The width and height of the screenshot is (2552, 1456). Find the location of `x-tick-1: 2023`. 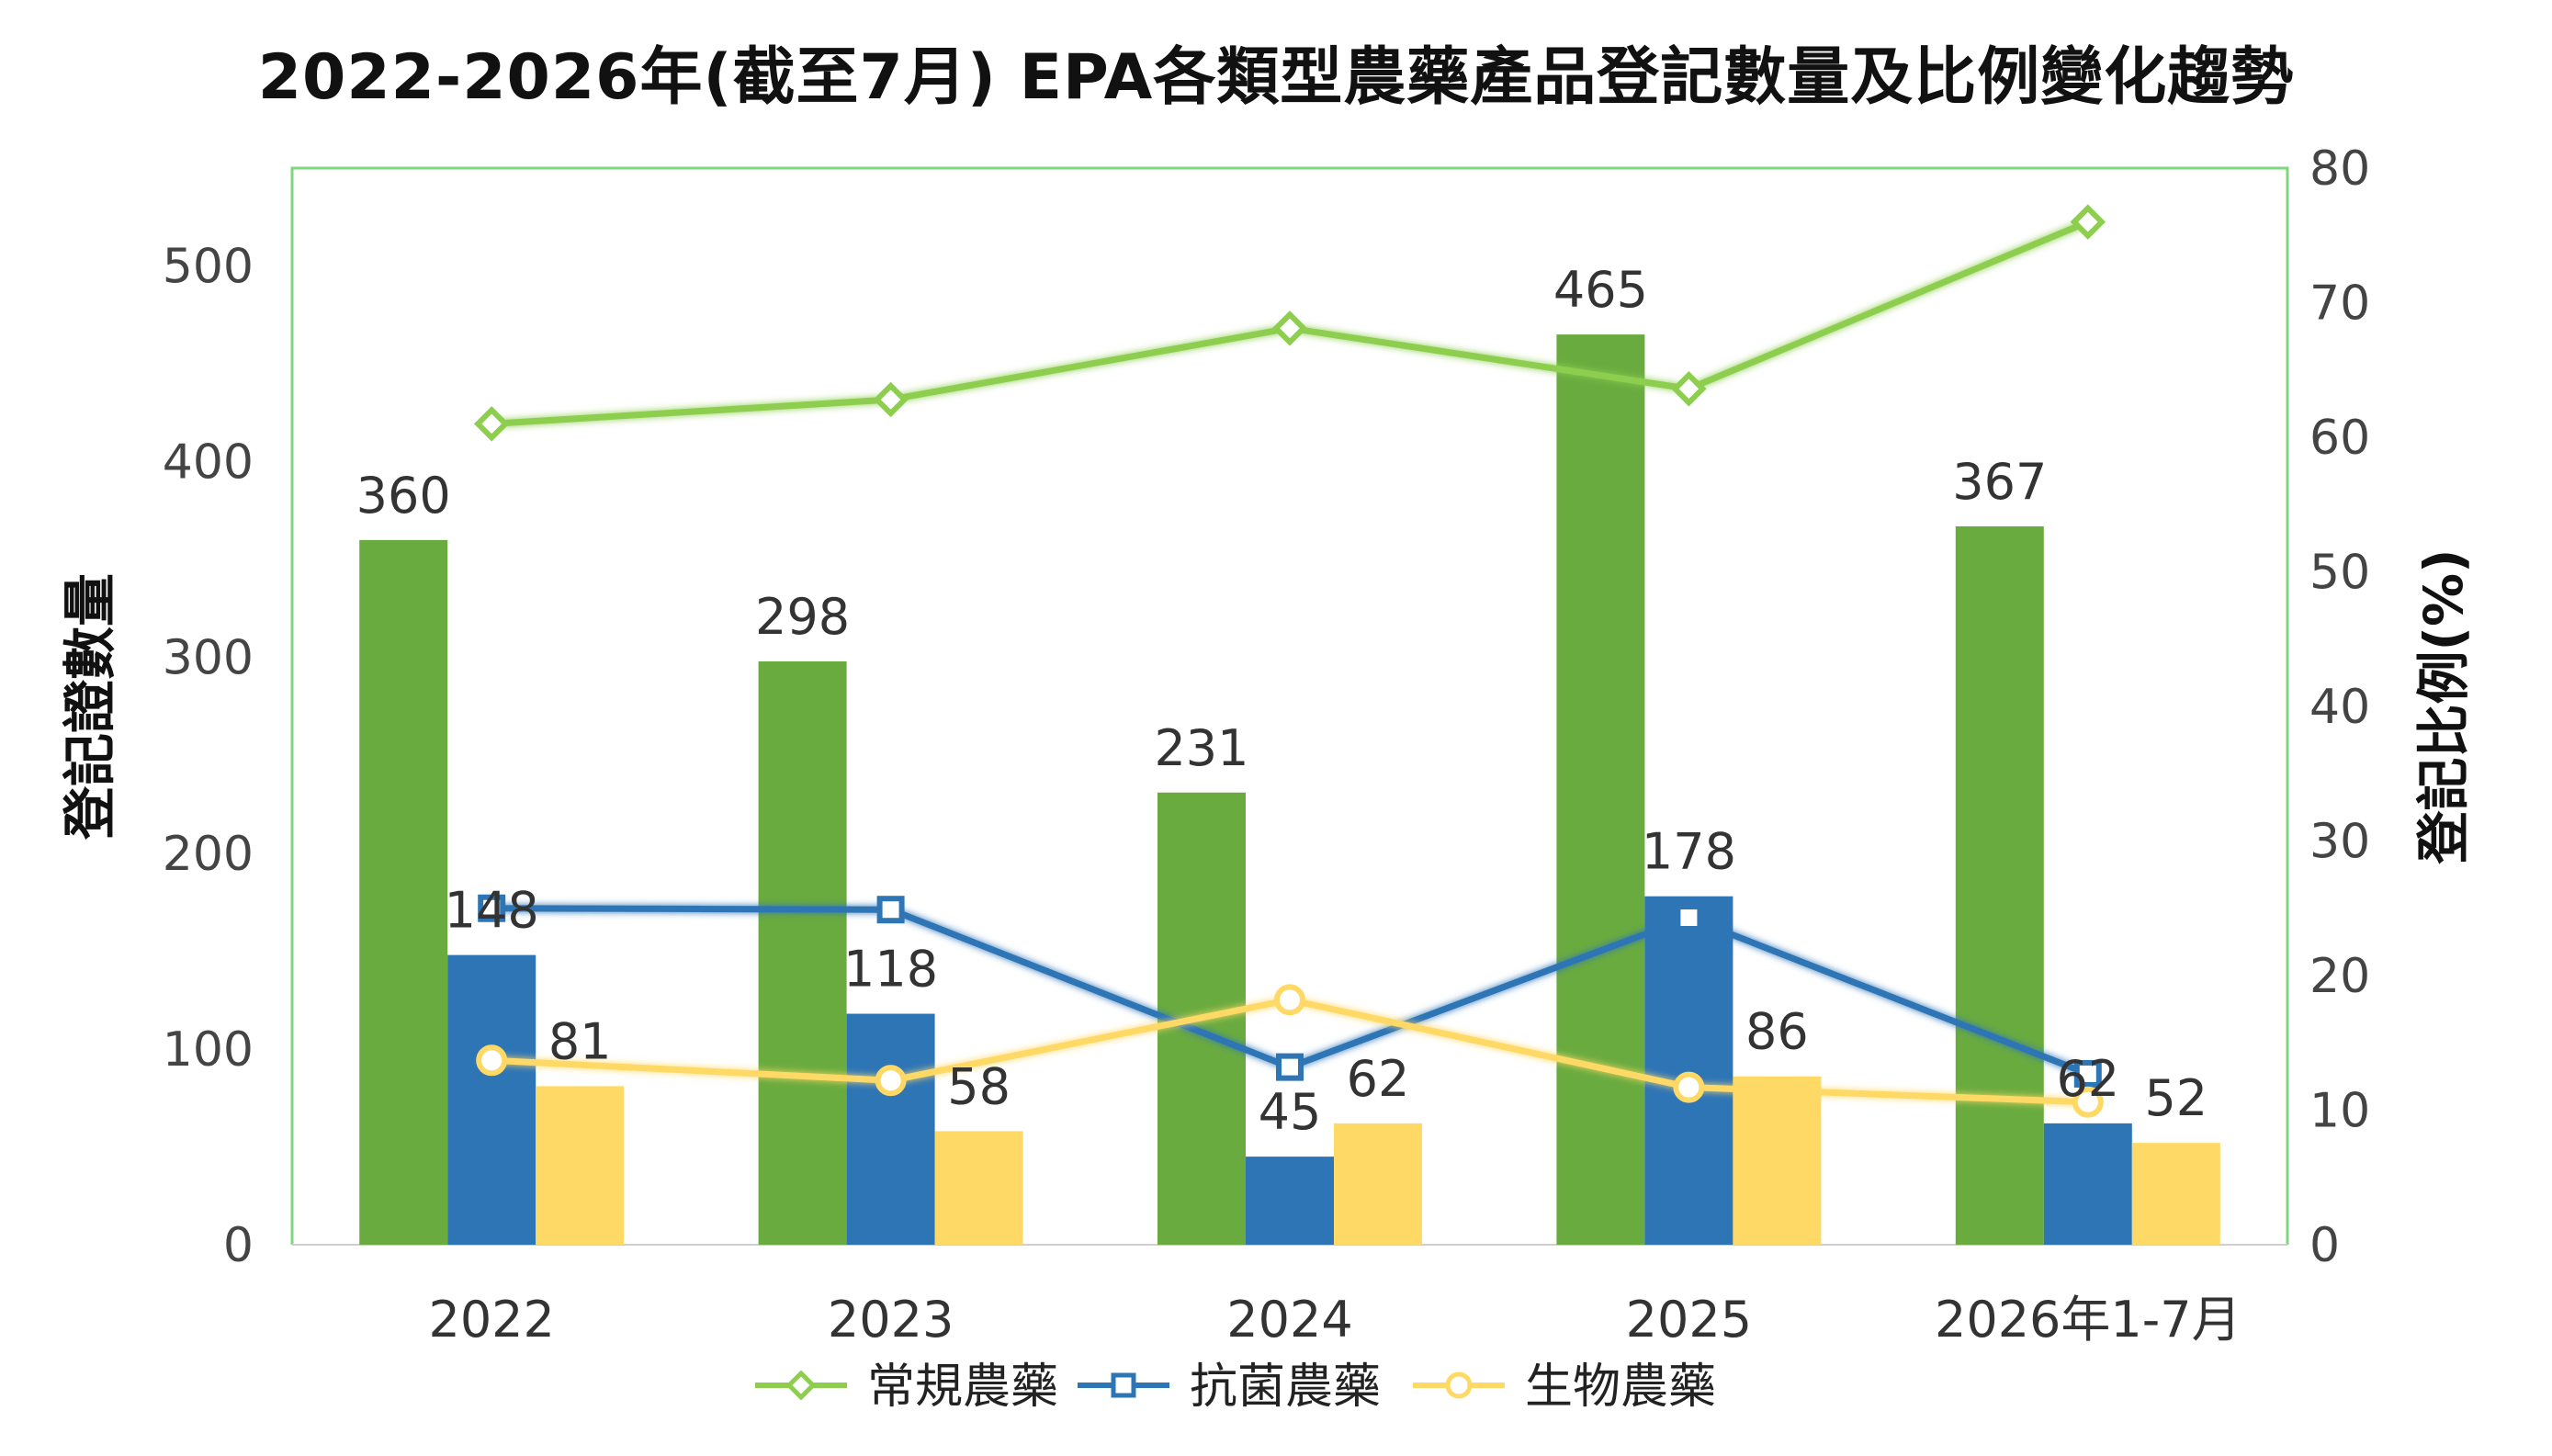

x-tick-1: 2023 is located at coordinates (891, 1320).